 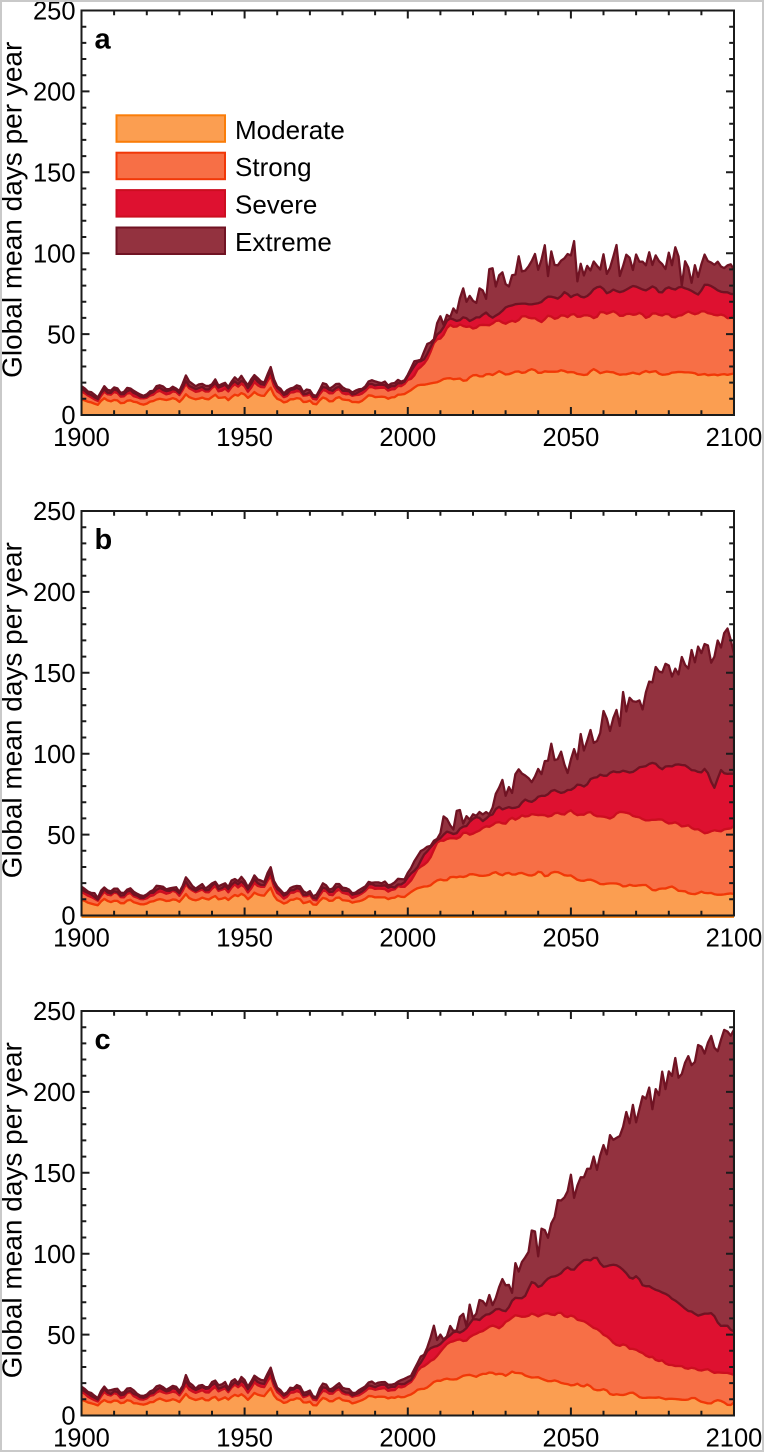 What do you see at coordinates (103, 40) in the screenshot?
I see `svg-text: a` at bounding box center [103, 40].